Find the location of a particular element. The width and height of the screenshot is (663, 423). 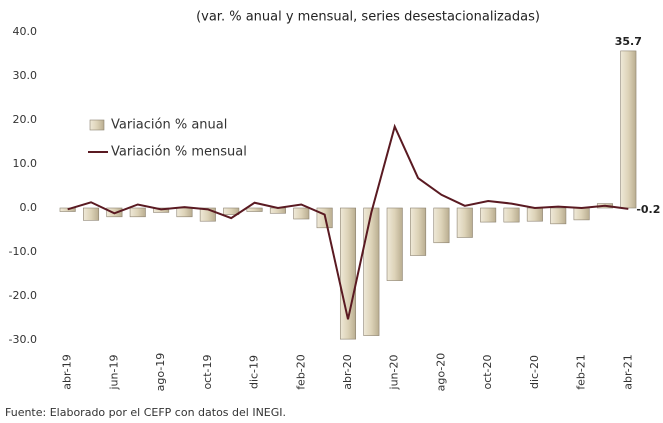

x-tick-label: jun-20 is located at coordinates (394, 373).